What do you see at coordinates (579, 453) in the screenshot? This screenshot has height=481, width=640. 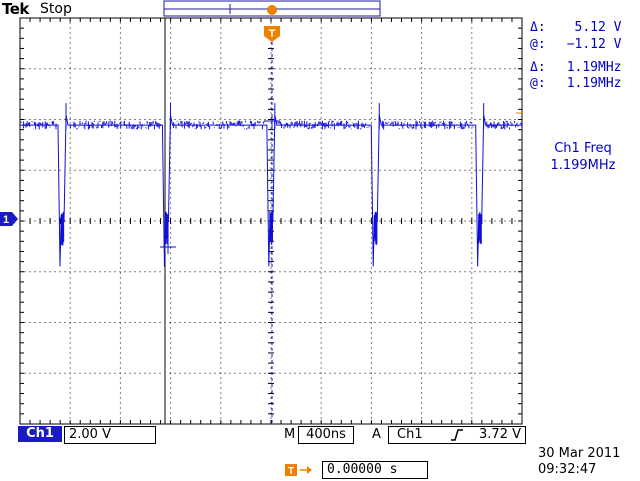 I see `date-display: 30 Mar 2011` at bounding box center [579, 453].